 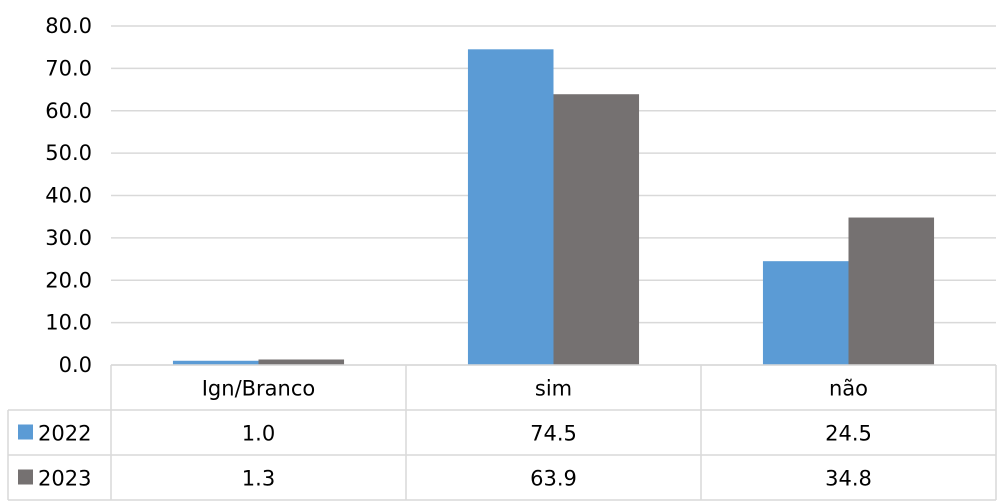 What do you see at coordinates (553, 434) in the screenshot?
I see `data-table-value: 74.5` at bounding box center [553, 434].